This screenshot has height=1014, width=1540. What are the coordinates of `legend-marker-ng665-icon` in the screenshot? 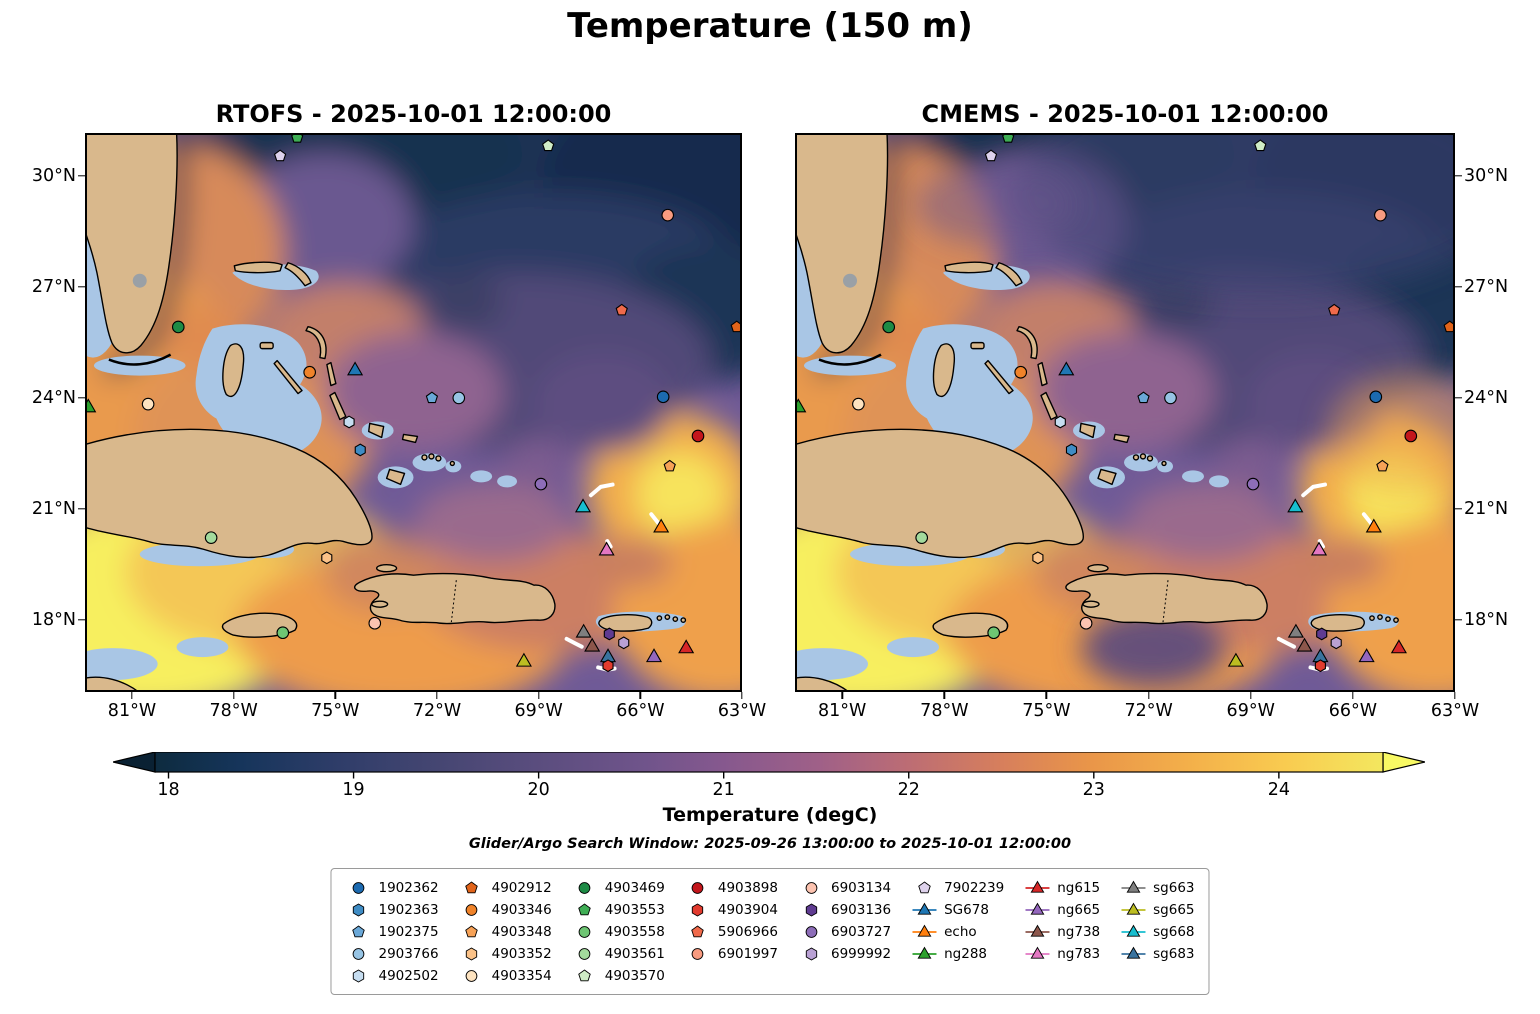 It's located at (1037, 908).